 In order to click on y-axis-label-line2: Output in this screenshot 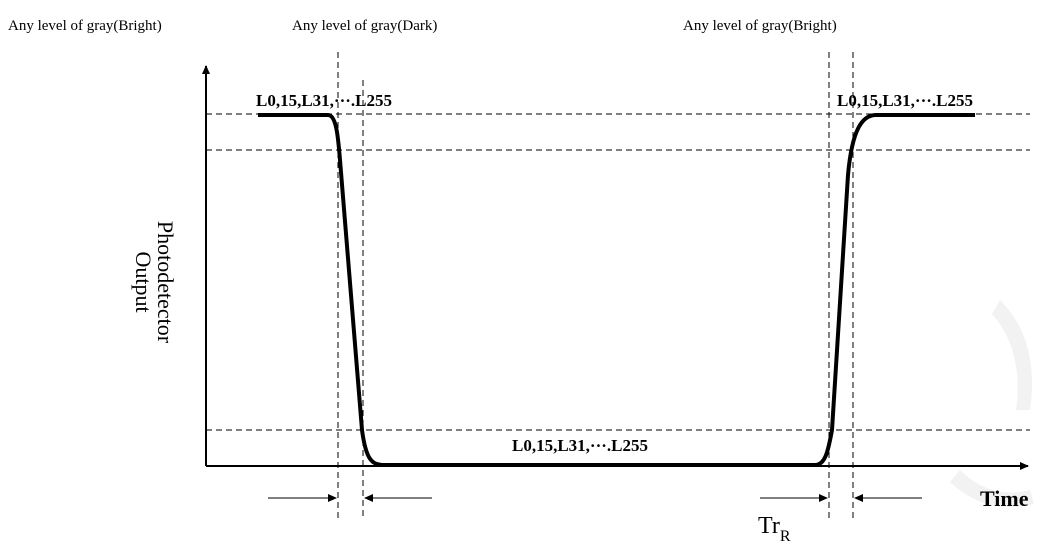, I will do `click(143, 281)`.